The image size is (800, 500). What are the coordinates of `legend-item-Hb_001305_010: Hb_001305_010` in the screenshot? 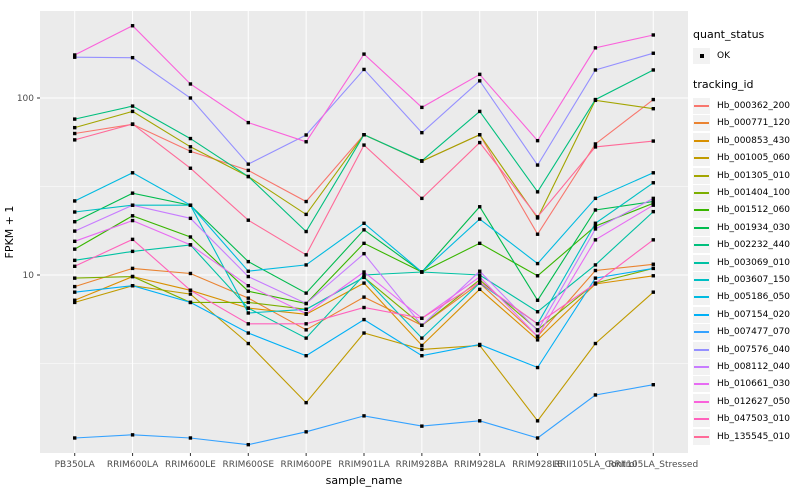 It's located at (746, 175).